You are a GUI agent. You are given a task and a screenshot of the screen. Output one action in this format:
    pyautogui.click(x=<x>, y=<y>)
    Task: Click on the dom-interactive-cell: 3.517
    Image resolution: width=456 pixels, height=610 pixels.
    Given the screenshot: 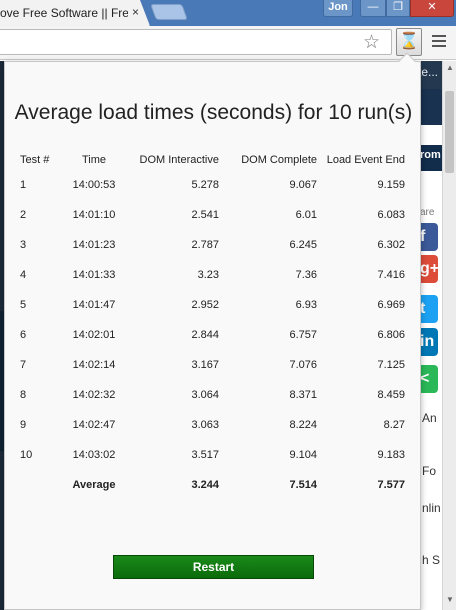 What is the action you would take?
    pyautogui.click(x=205, y=455)
    